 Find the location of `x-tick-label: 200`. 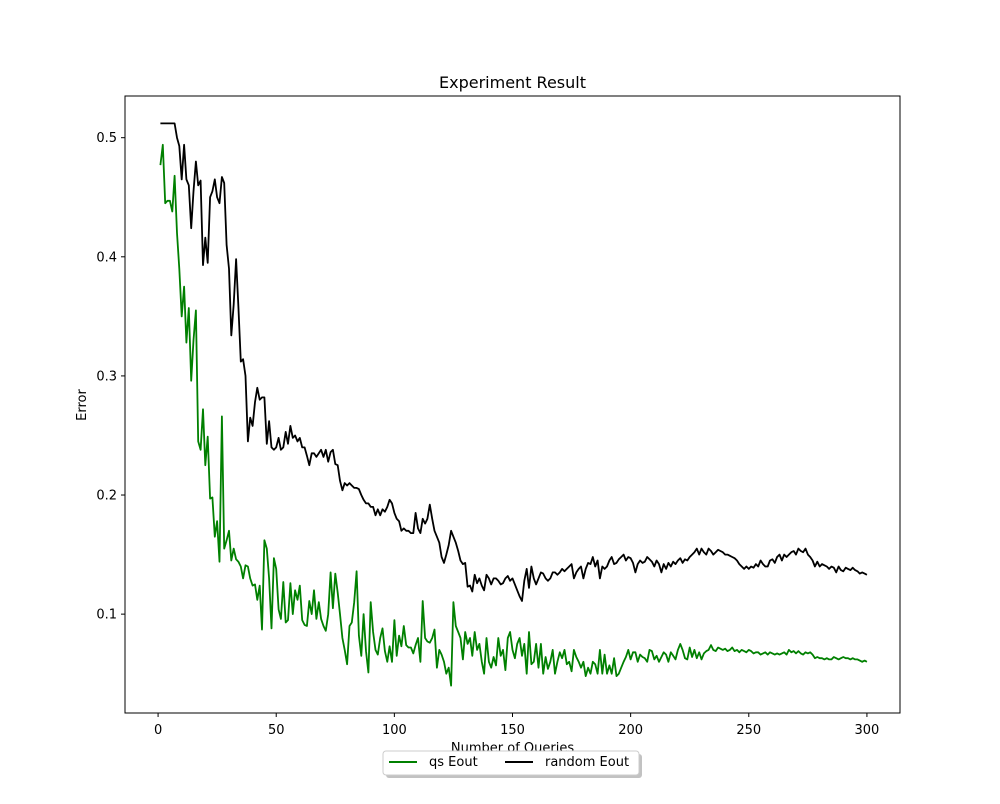

x-tick-label: 200 is located at coordinates (630, 730).